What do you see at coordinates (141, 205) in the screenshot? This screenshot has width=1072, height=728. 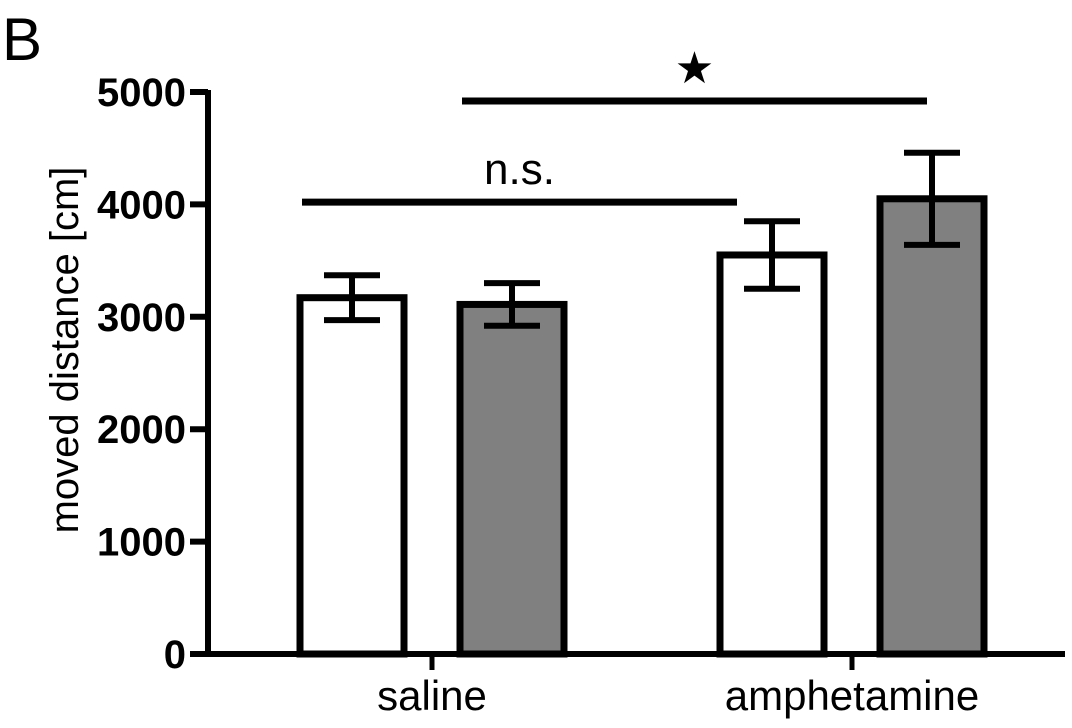 I see `y-tick-label: 4000` at bounding box center [141, 205].